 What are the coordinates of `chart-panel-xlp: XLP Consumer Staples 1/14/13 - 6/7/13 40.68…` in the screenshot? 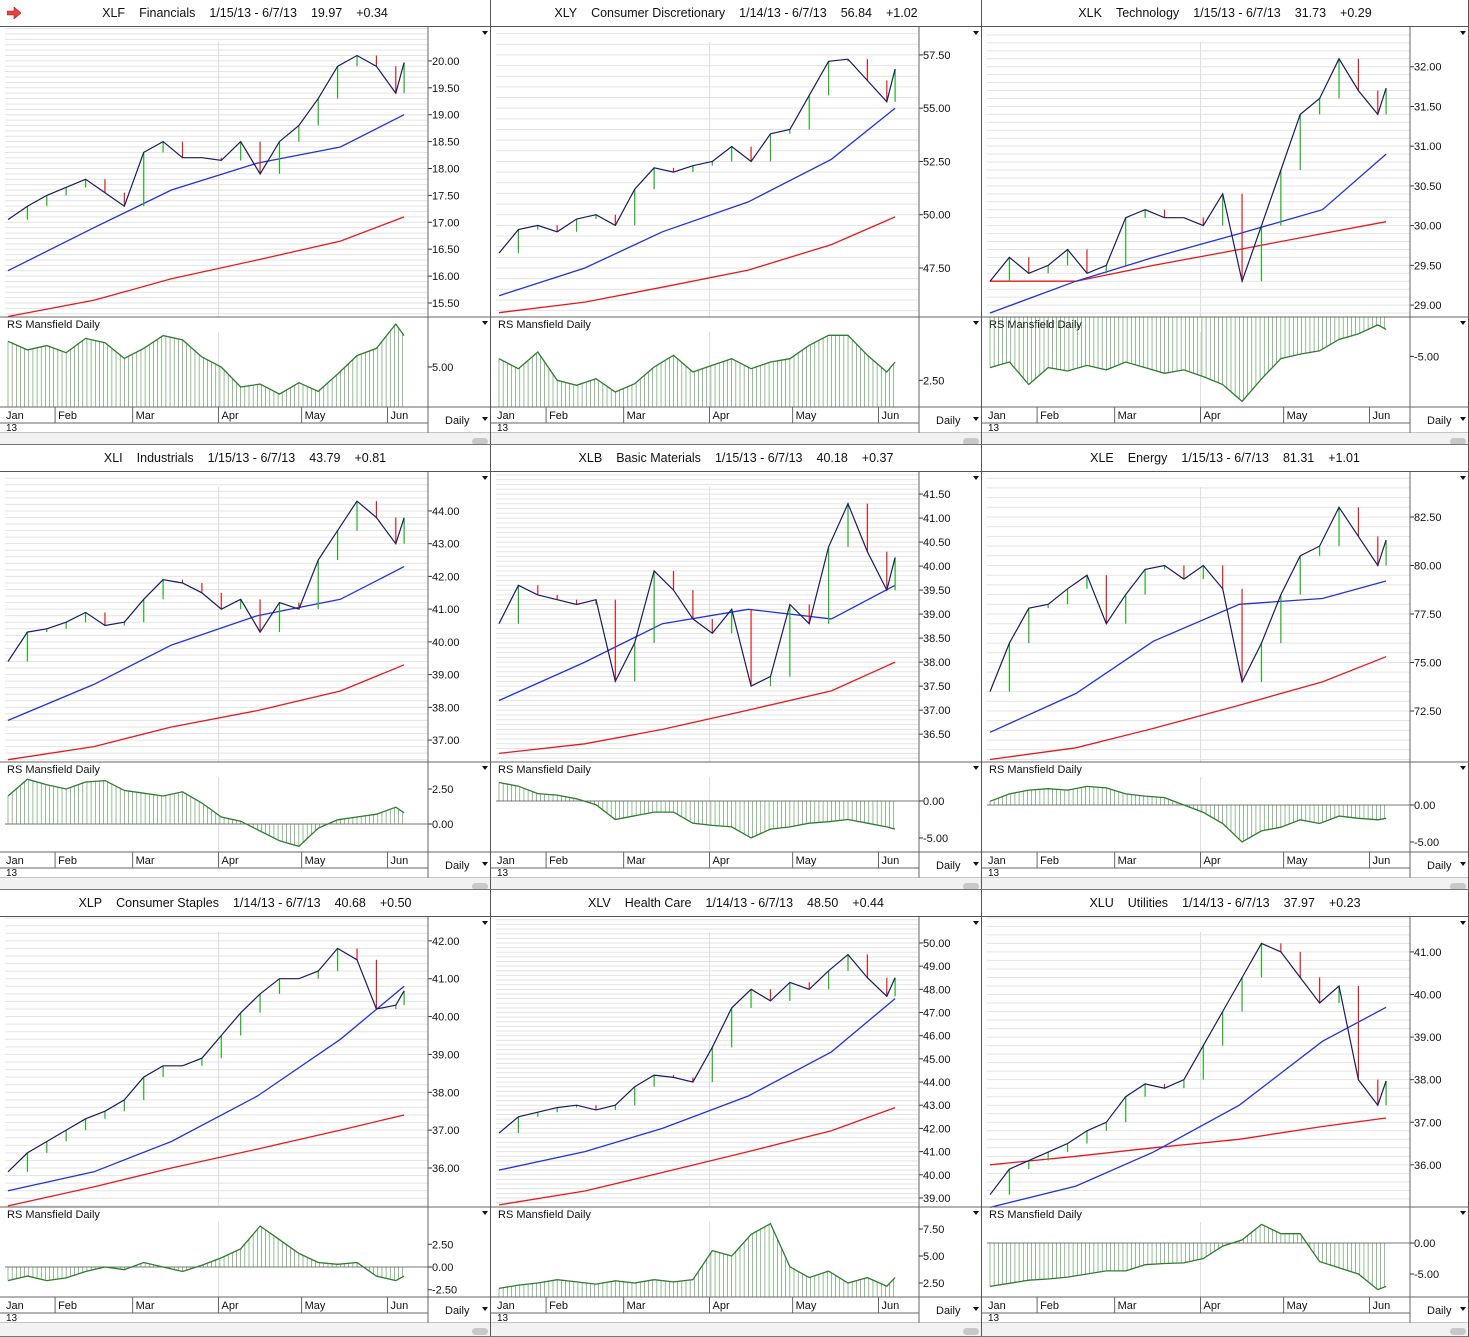 It's located at (245, 1113).